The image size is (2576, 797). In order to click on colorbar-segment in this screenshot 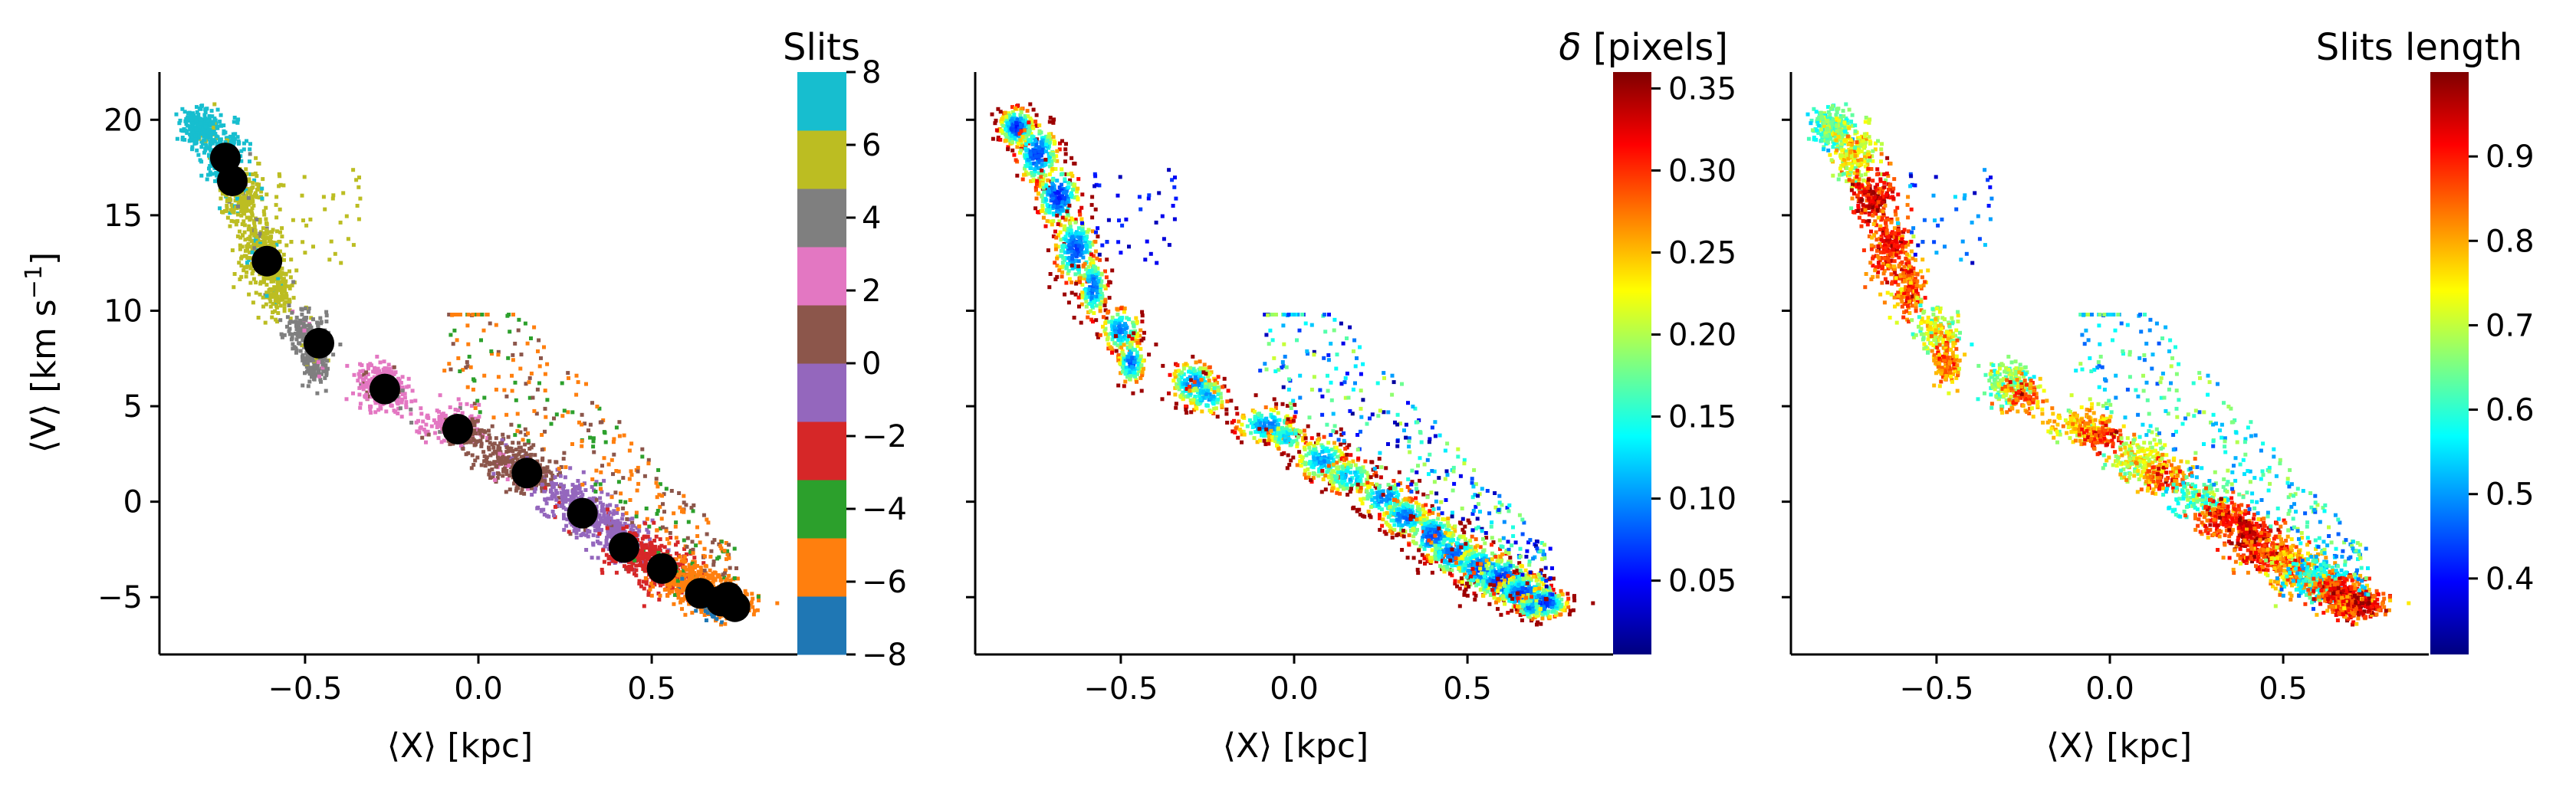, I will do `click(821, 335)`.